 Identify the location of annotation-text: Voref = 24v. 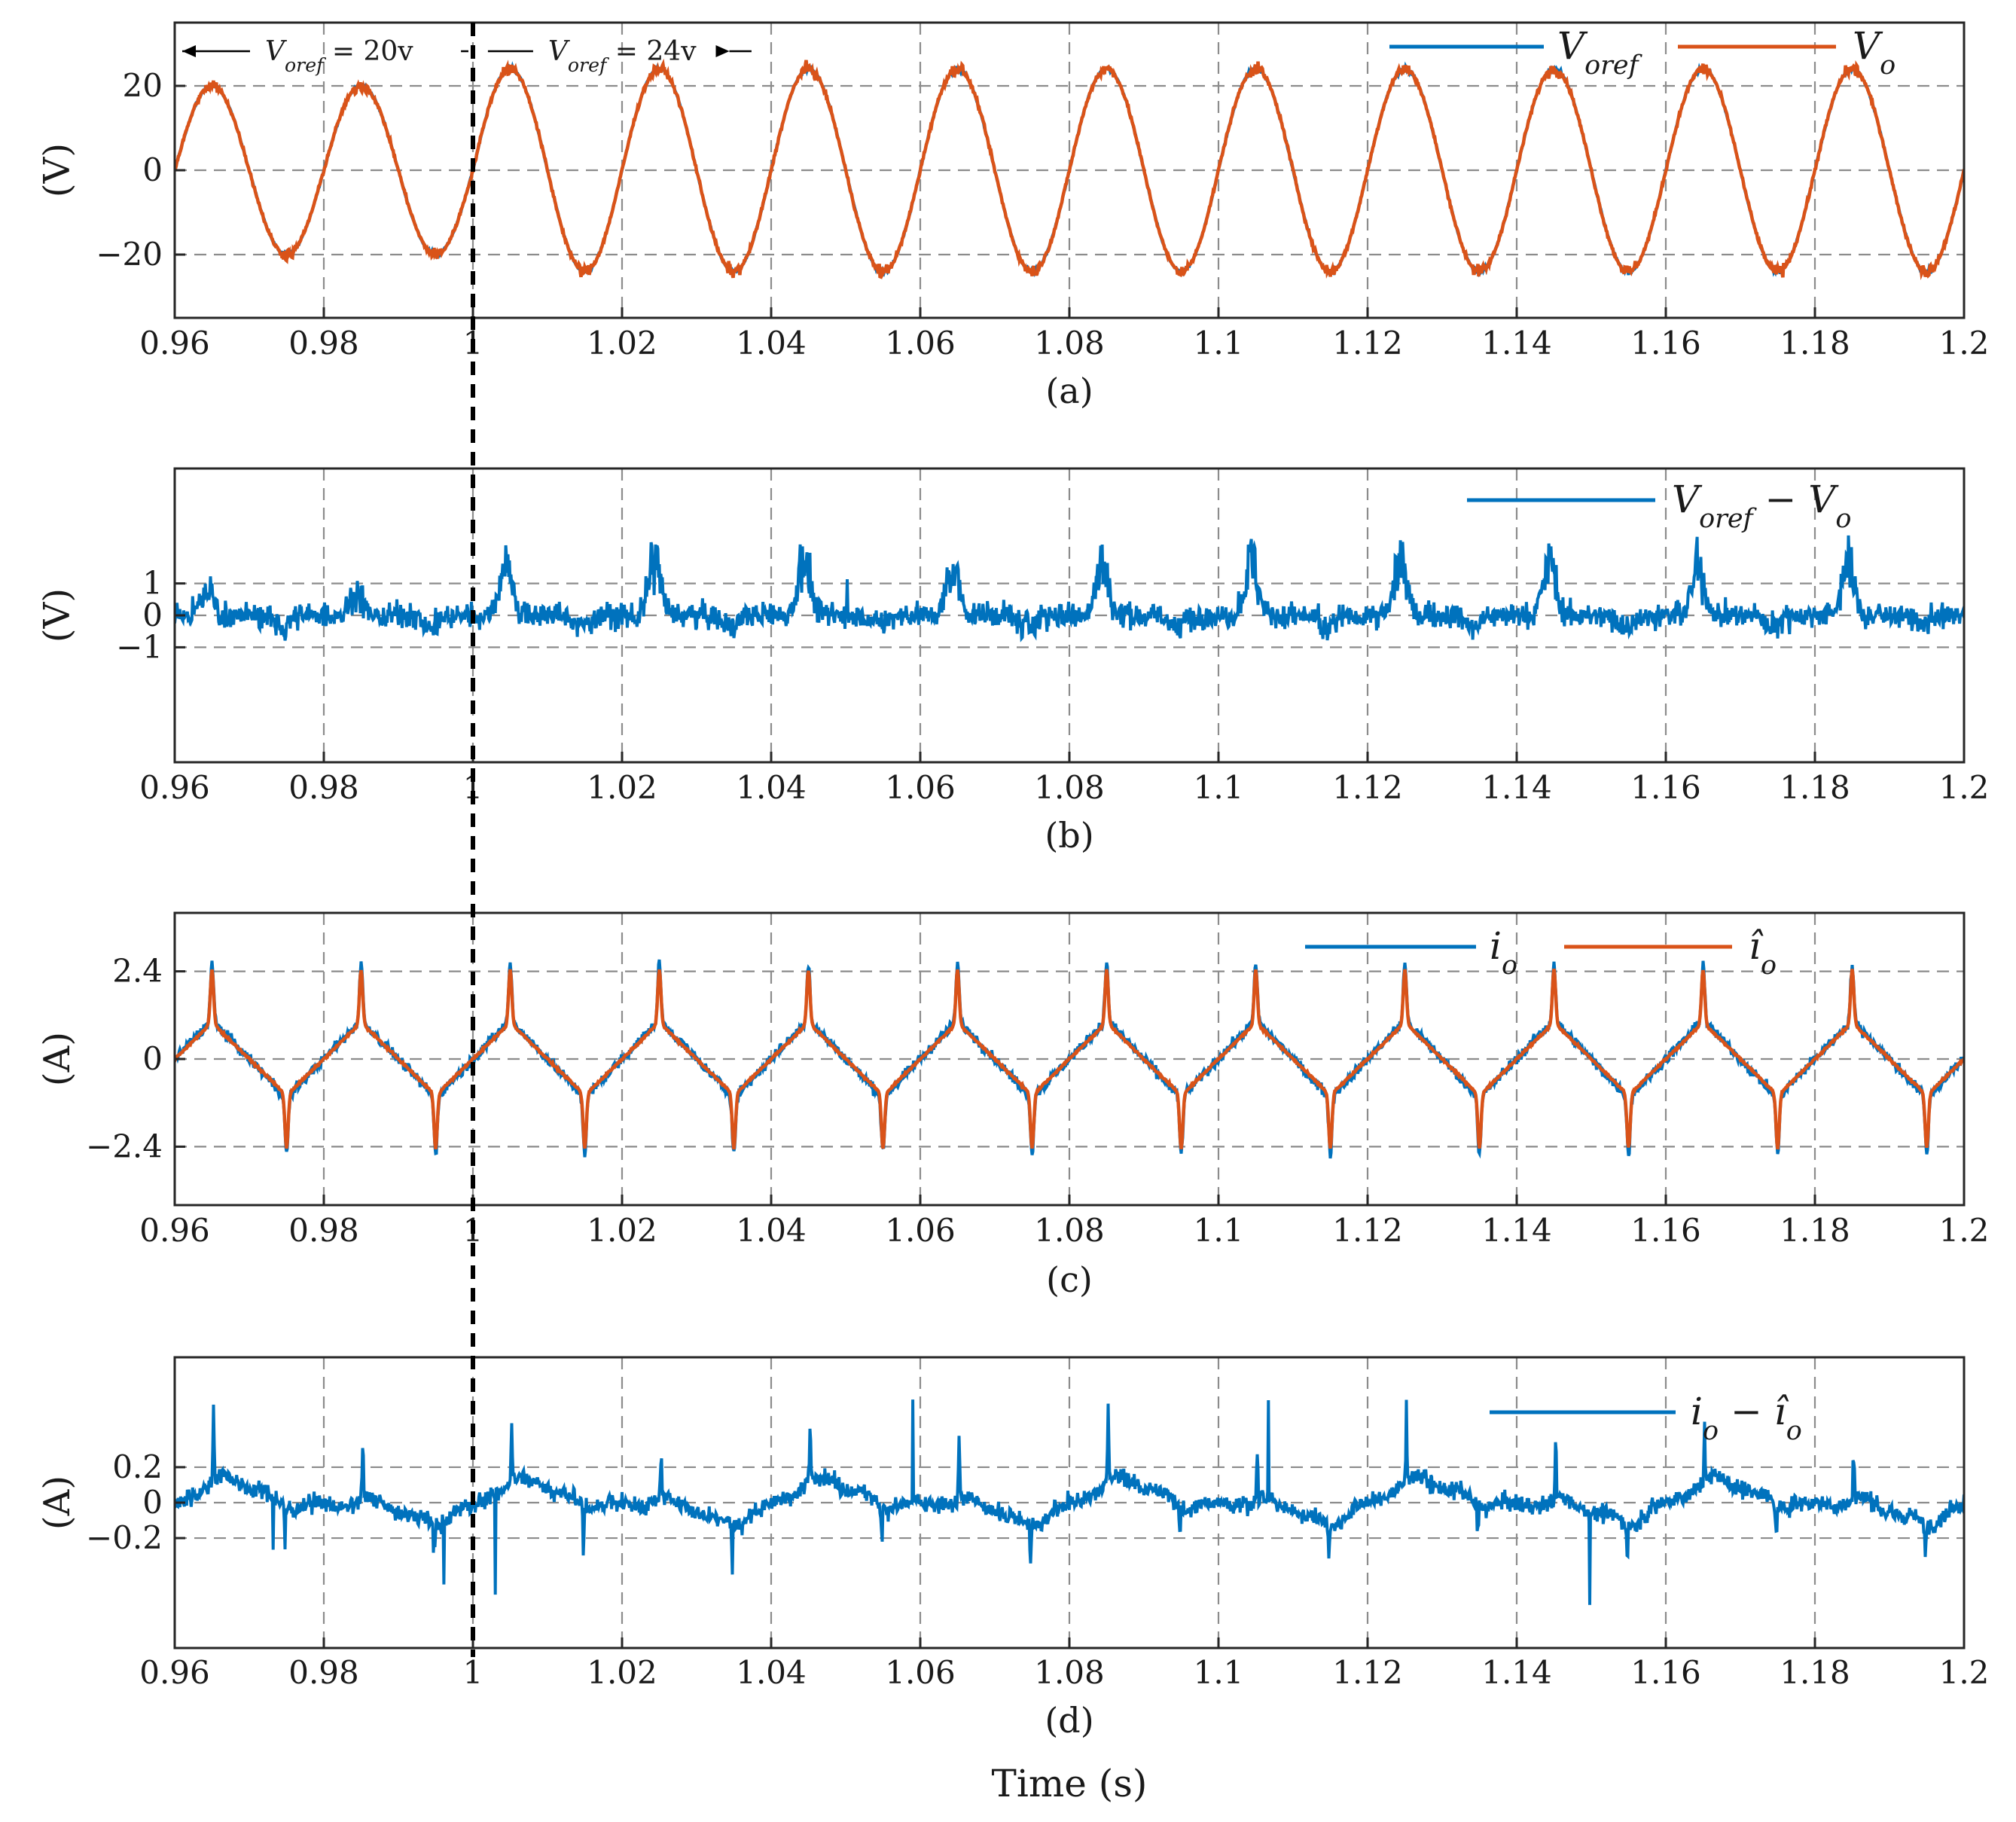
(622, 56).